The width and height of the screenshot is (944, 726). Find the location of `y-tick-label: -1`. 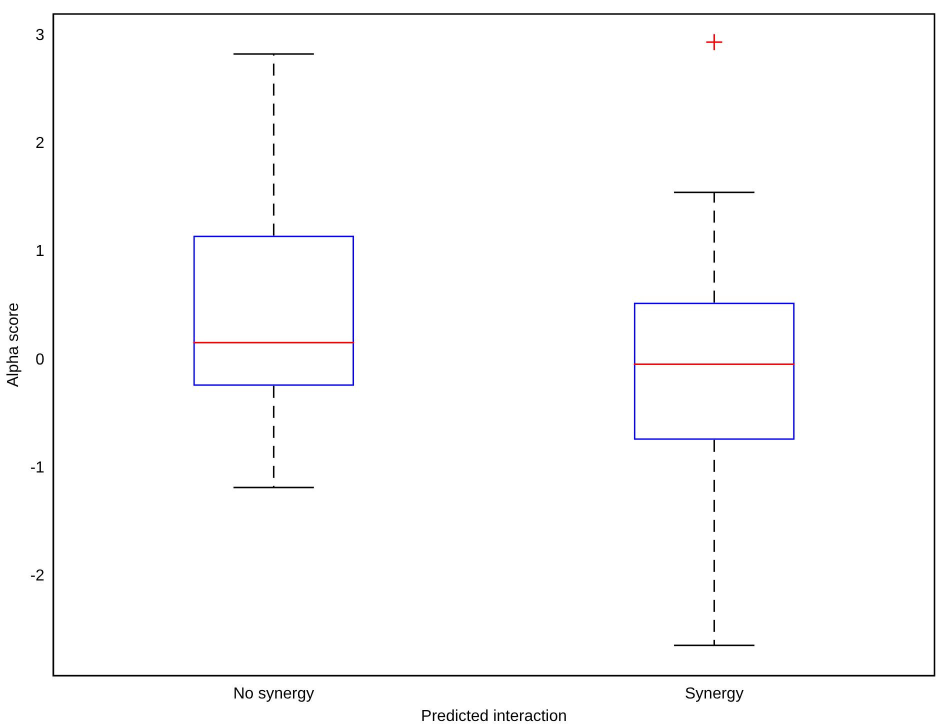

y-tick-label: -1 is located at coordinates (37, 467).